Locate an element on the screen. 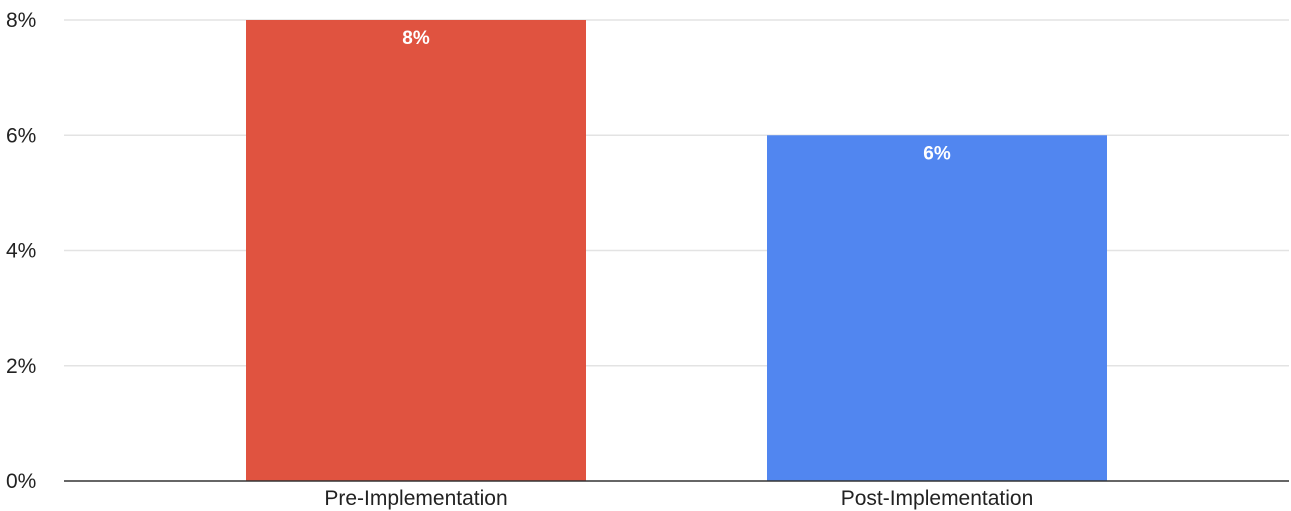  y-tick-label: 4% is located at coordinates (21, 251).